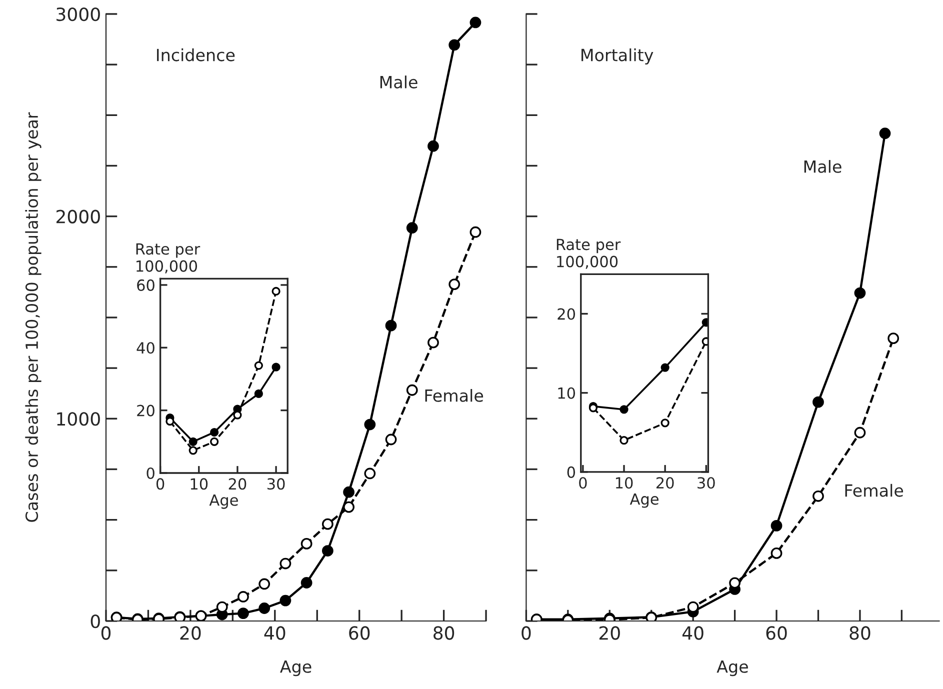  Describe the element at coordinates (78, 14) in the screenshot. I see `y-tick-label: 3000` at that location.